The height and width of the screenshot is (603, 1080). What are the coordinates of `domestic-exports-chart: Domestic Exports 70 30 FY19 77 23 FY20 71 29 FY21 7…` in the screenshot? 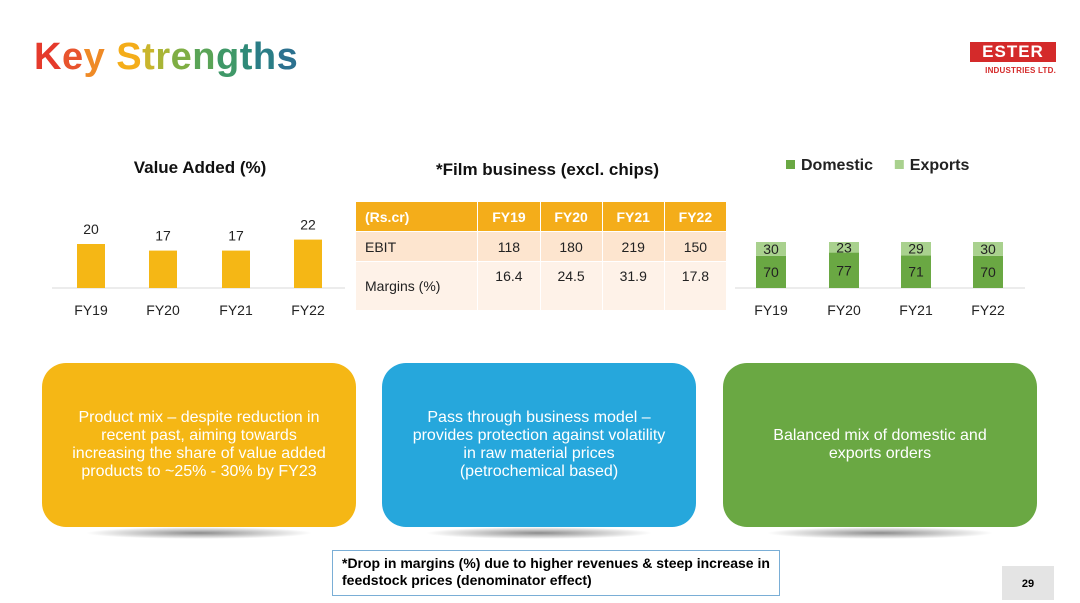 It's located at (880, 237).